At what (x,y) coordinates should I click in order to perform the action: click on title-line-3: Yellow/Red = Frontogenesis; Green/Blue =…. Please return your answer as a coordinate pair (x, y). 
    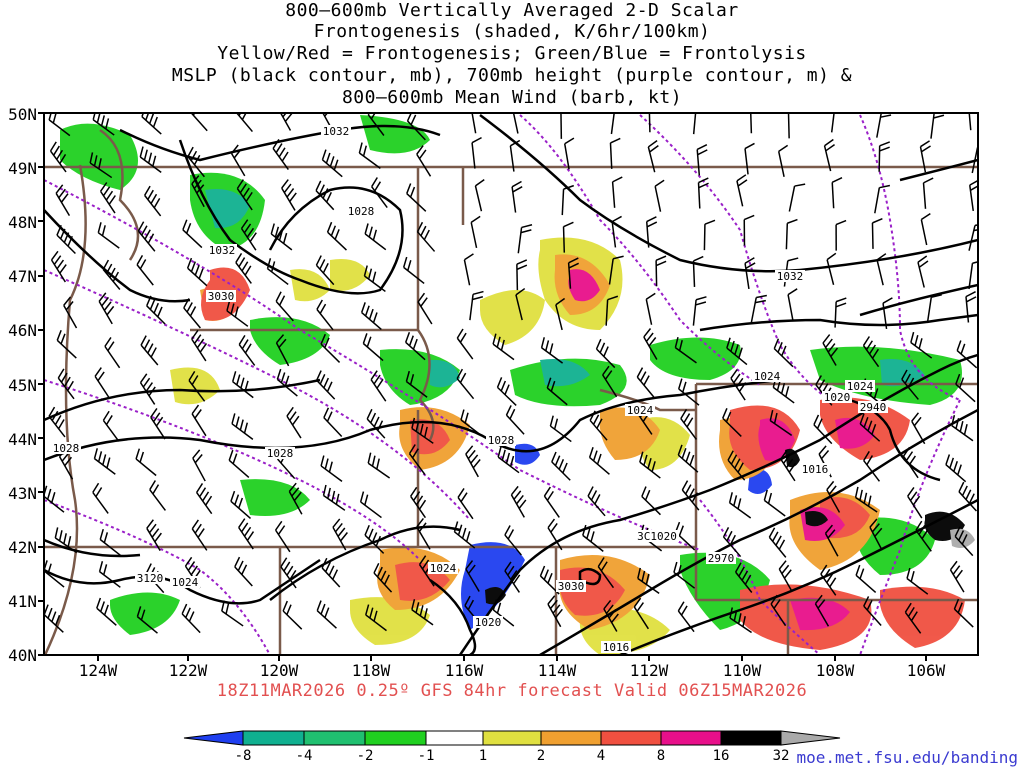
    Looking at the image, I should click on (512, 53).